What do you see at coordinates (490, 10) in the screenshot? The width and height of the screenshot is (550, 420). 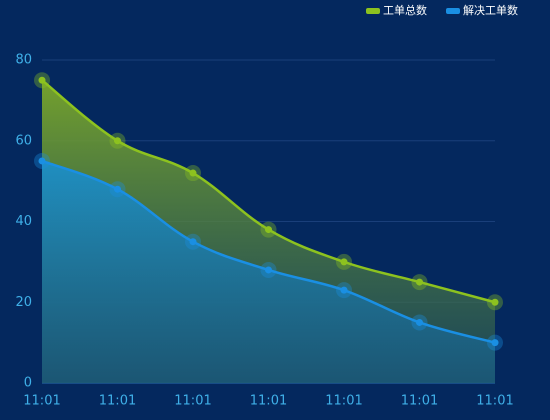 I see `legend-label: 解决工单数` at bounding box center [490, 10].